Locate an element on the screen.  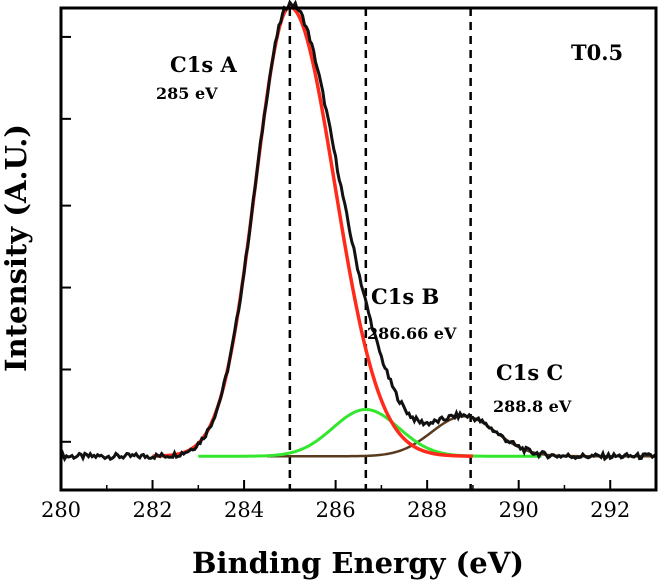
annotation-c1s-b-value: 286.66 eV is located at coordinates (412, 333).